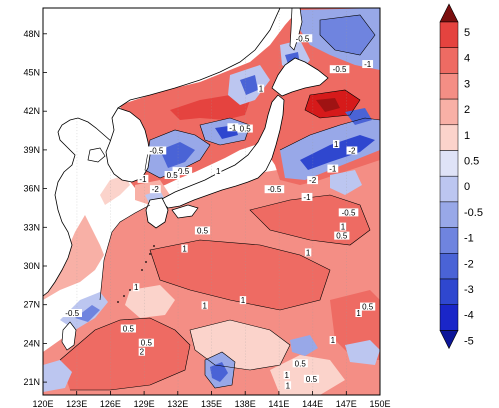 Image resolution: width=499 pixels, height=408 pixels. What do you see at coordinates (211, 403) in the screenshot?
I see `lon-tick-label: 135E` at bounding box center [211, 403].